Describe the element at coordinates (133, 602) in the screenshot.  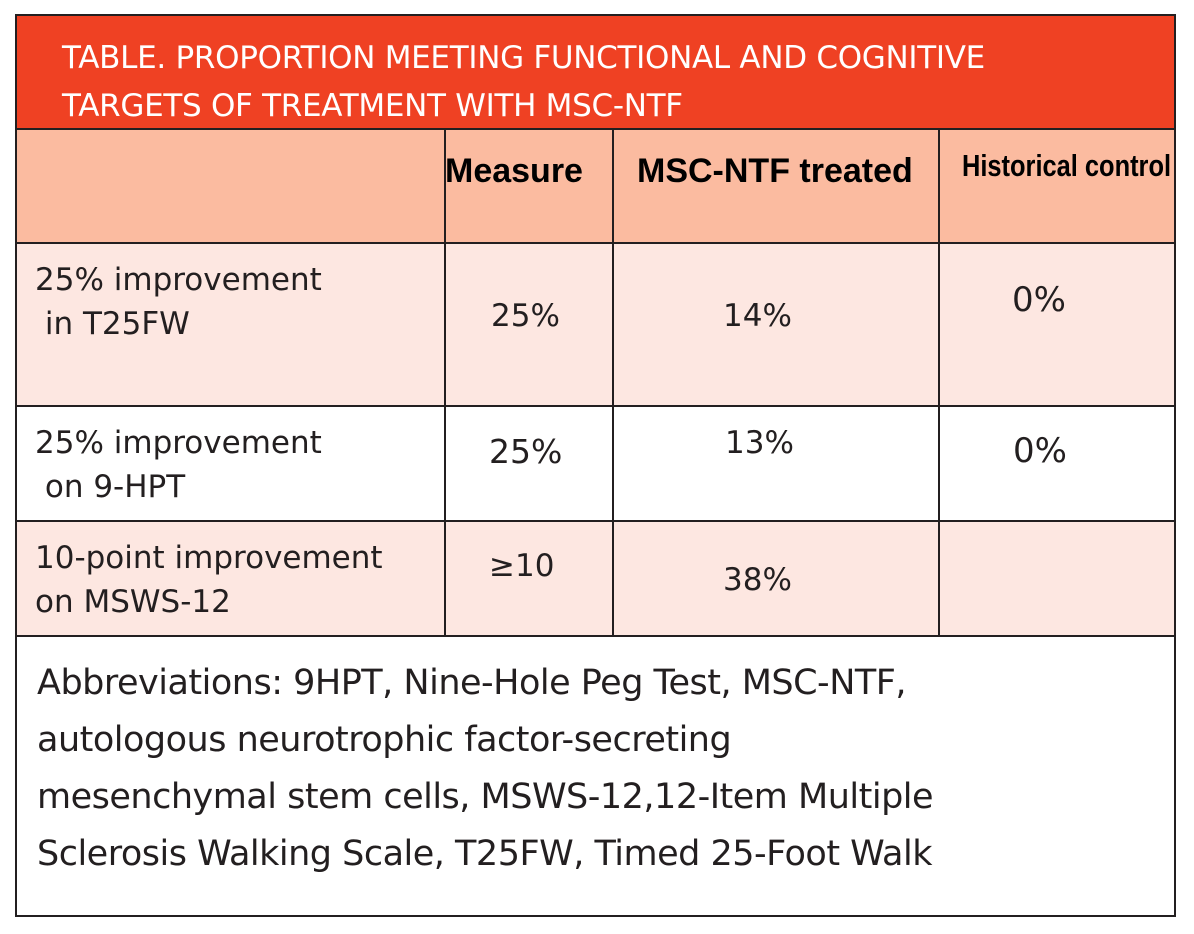
I see `row-label-line-2: on MSWS-12` at that location.